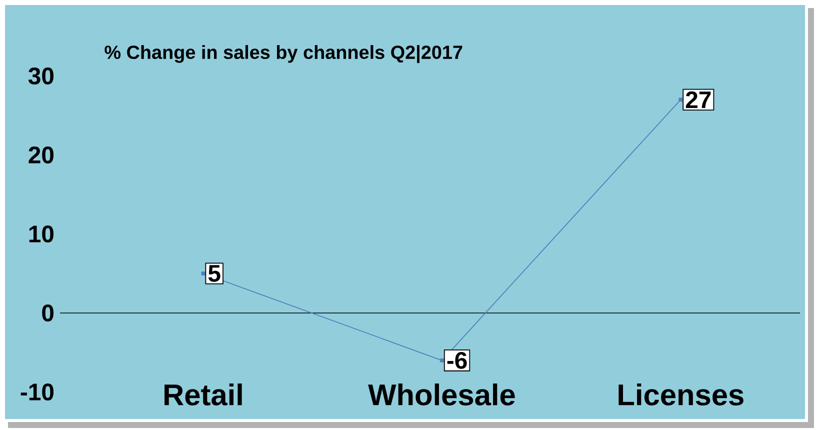 Image resolution: width=820 pixels, height=430 pixels. I want to click on y-tick-label: 30, so click(41, 76).